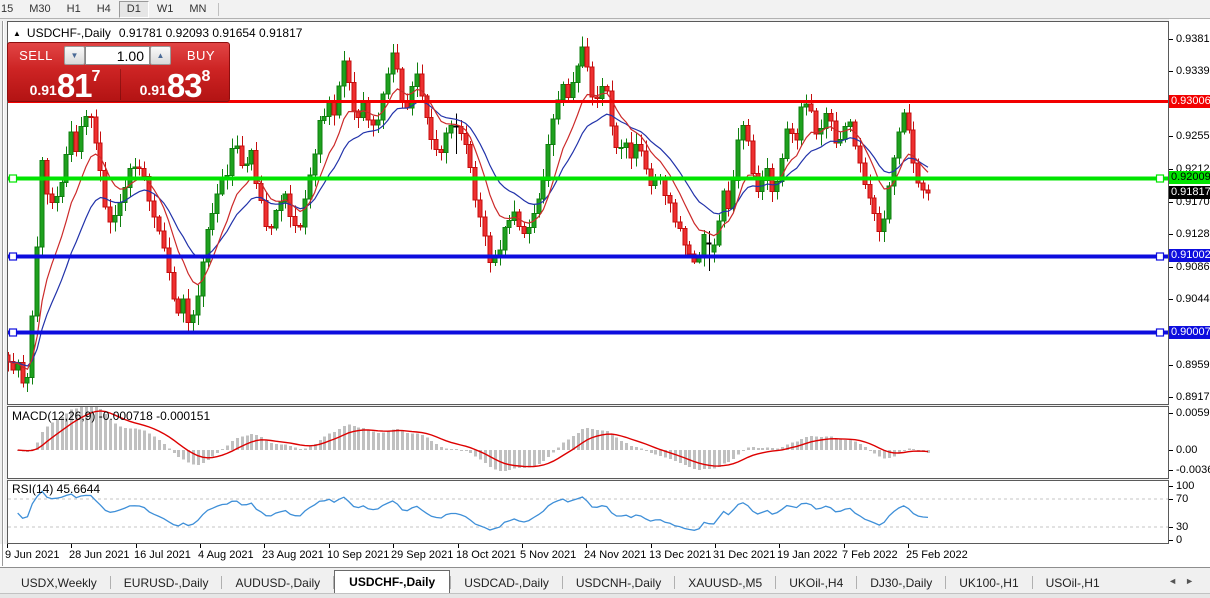 Image resolution: width=1210 pixels, height=598 pixels. I want to click on tab-scroll-right-icon: ►, so click(1193, 581).